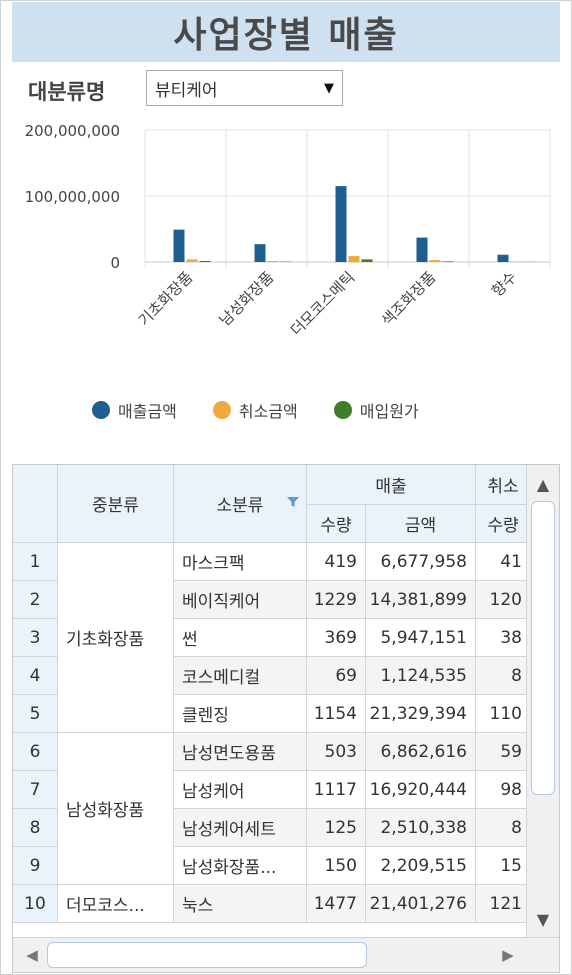 The height and width of the screenshot is (975, 572). What do you see at coordinates (240, 562) in the screenshot?
I see `sub-category-cell: 마스크팩` at bounding box center [240, 562].